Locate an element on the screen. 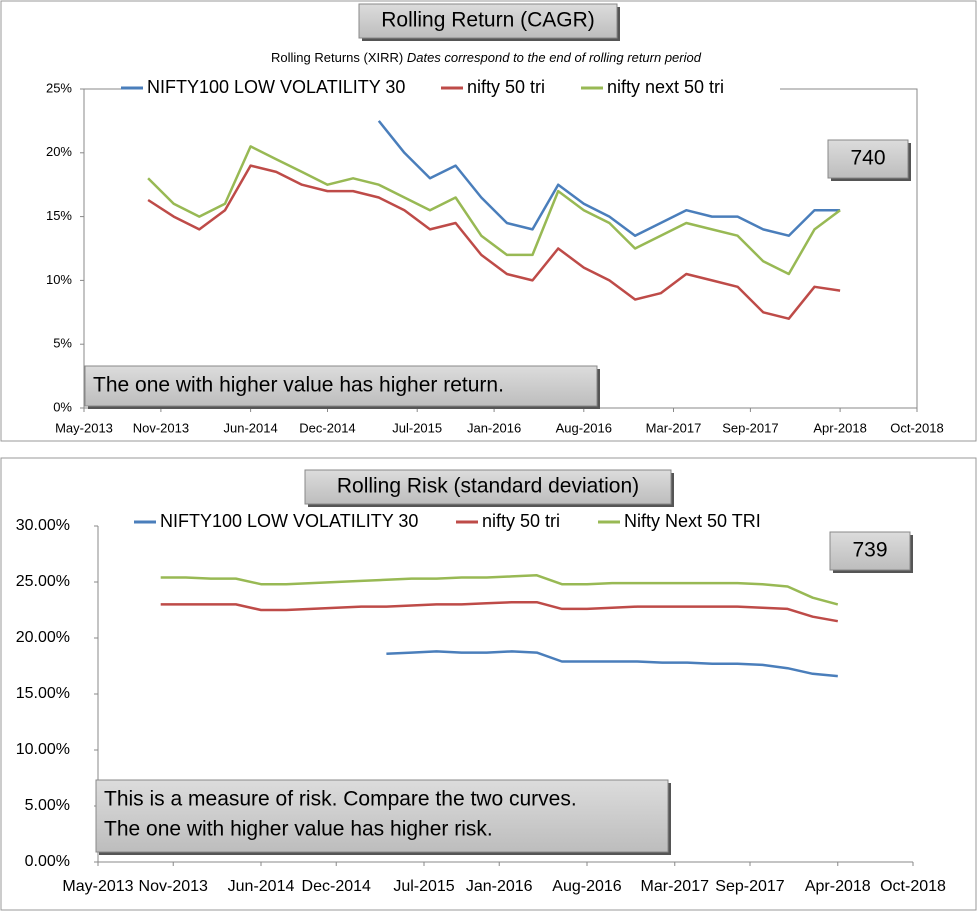  y-tick-label: 5% is located at coordinates (62, 343).